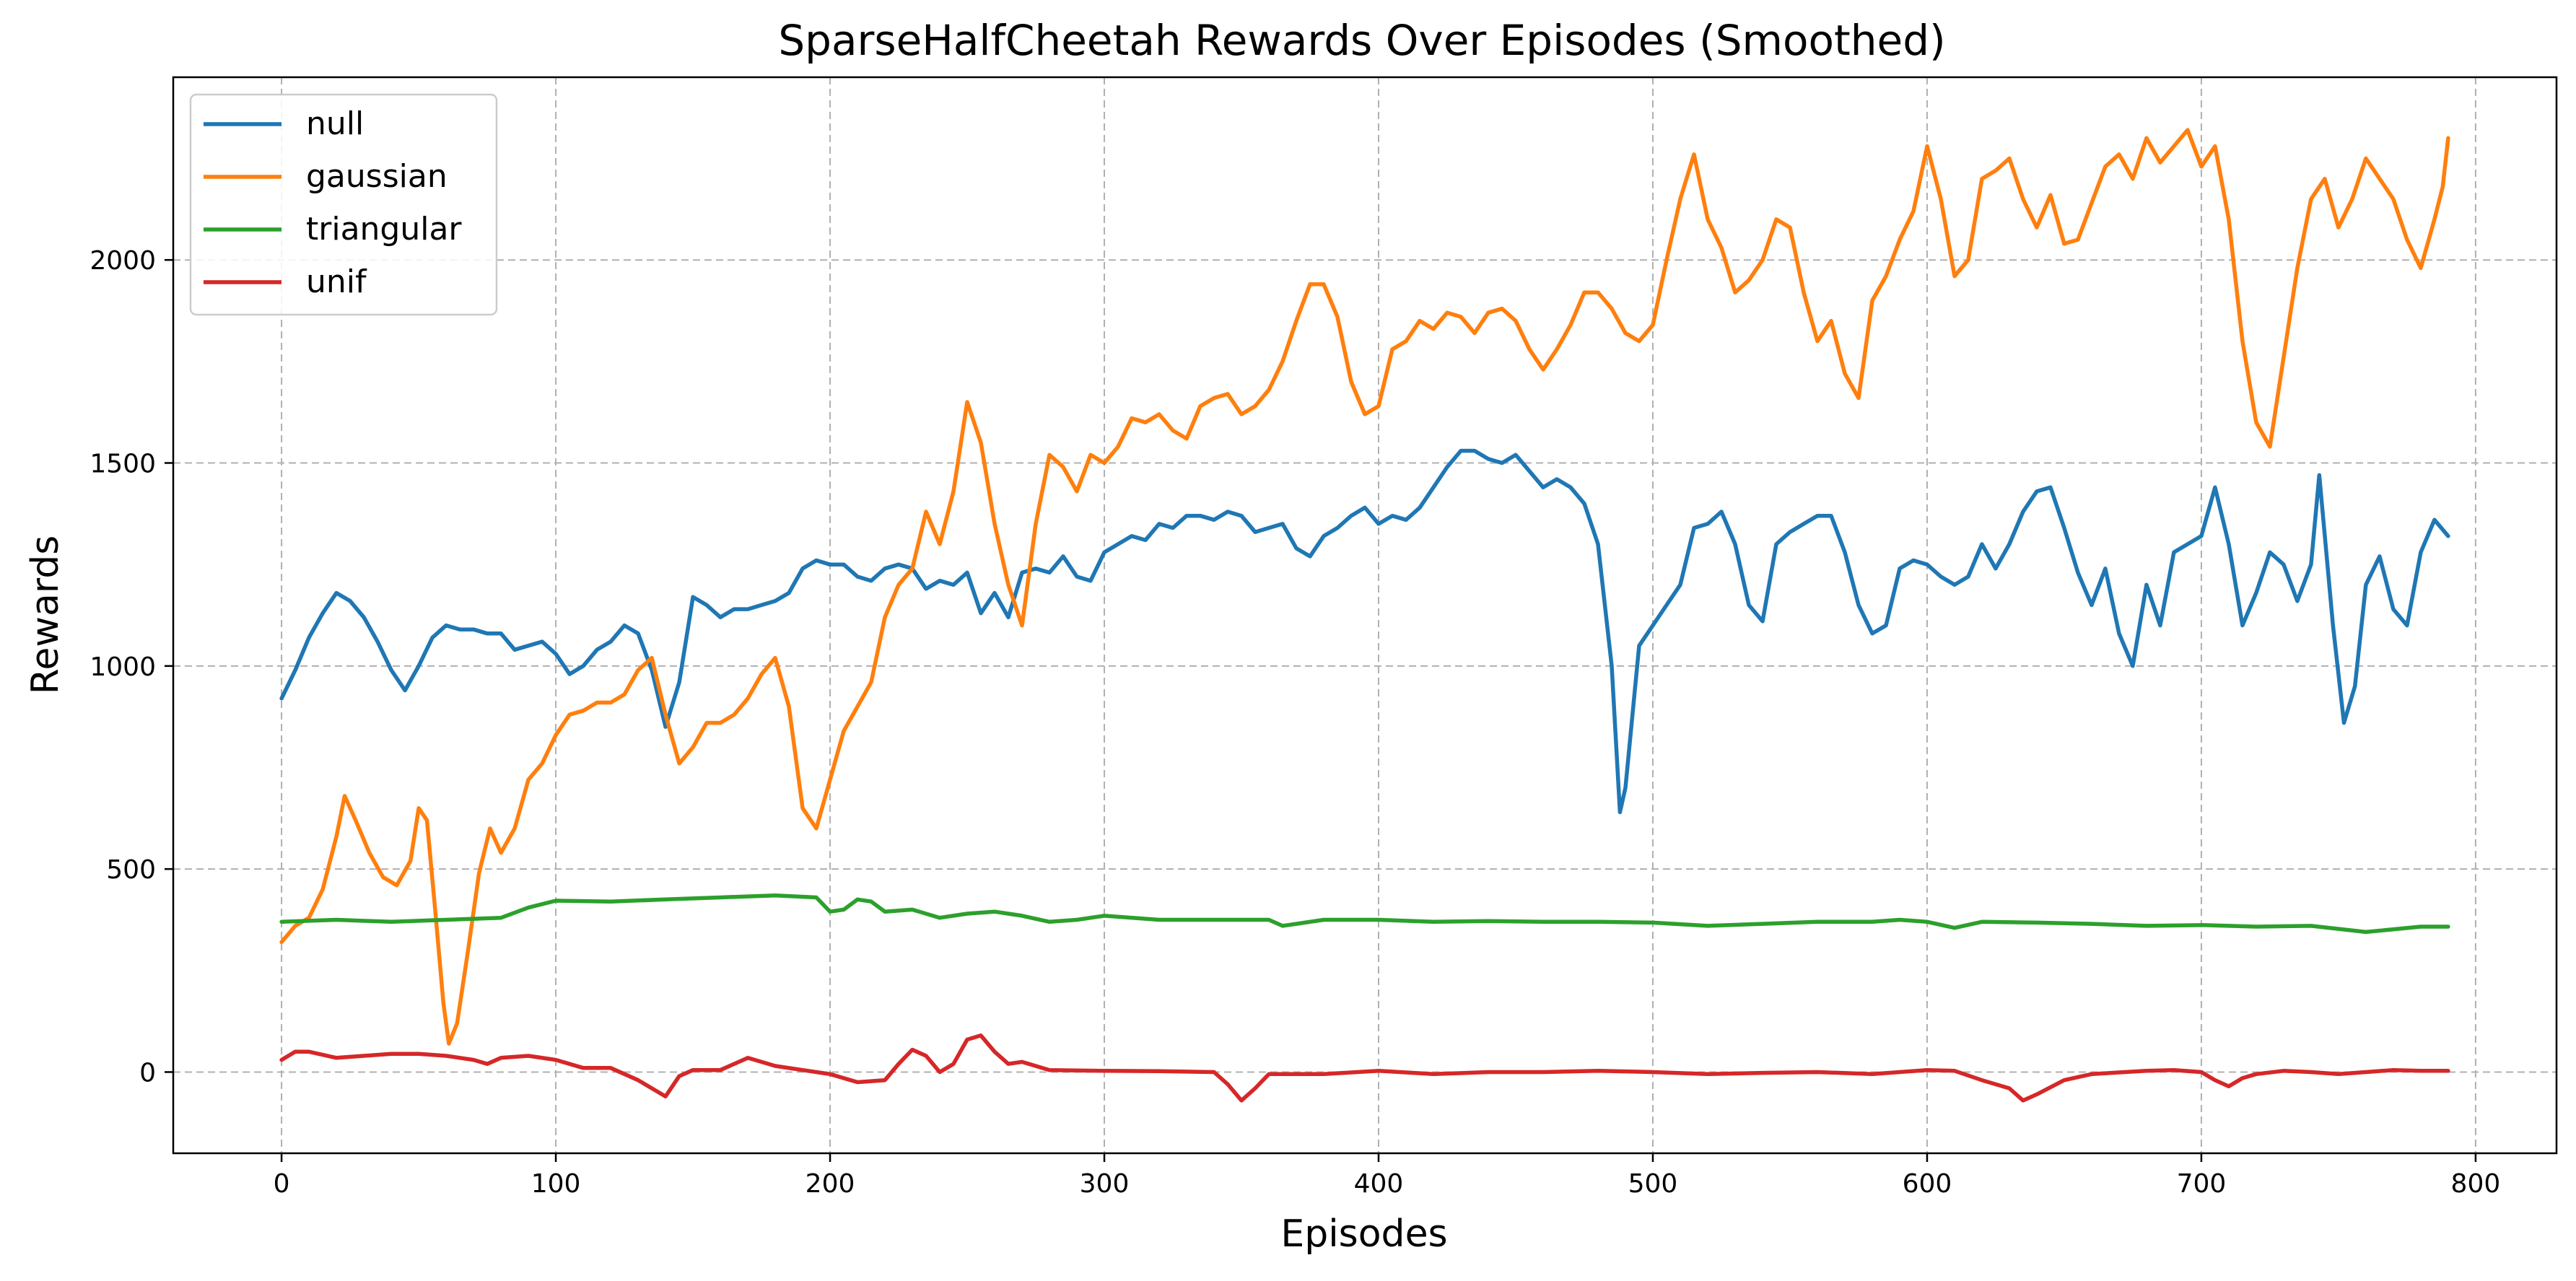 This screenshot has width=2576, height=1281. What do you see at coordinates (336, 281) in the screenshot?
I see `legend-label-unif: unif` at bounding box center [336, 281].